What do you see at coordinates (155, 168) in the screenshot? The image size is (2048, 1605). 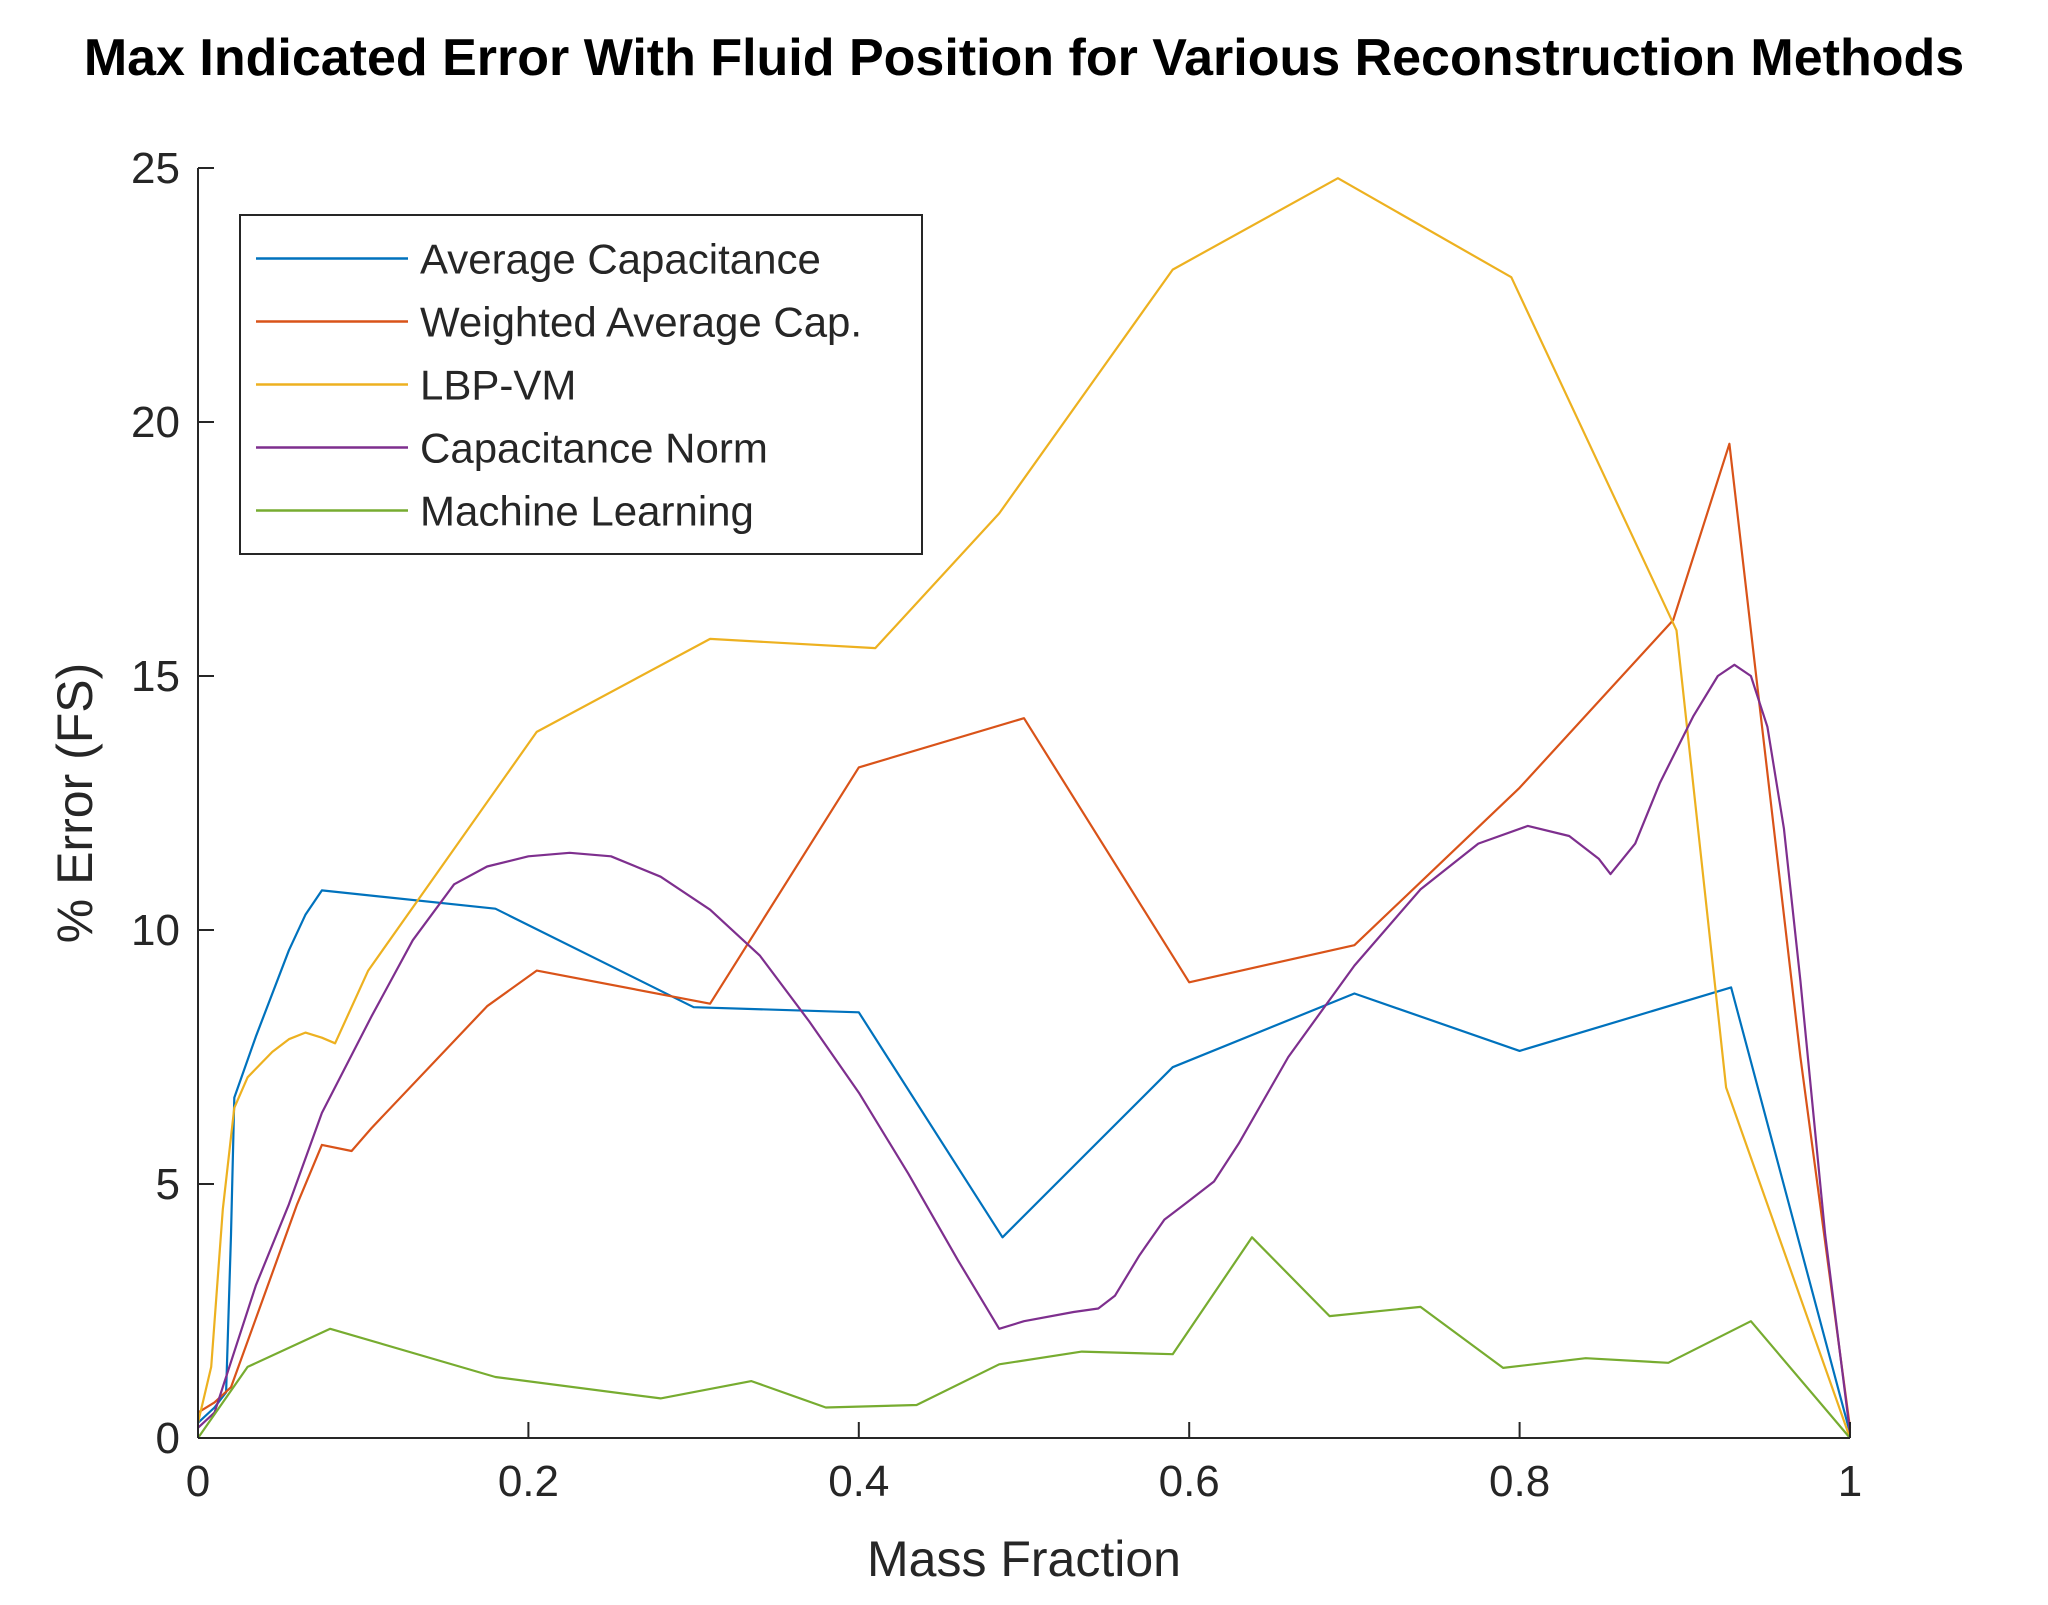 I see `y-tick-label-5: 25` at bounding box center [155, 168].